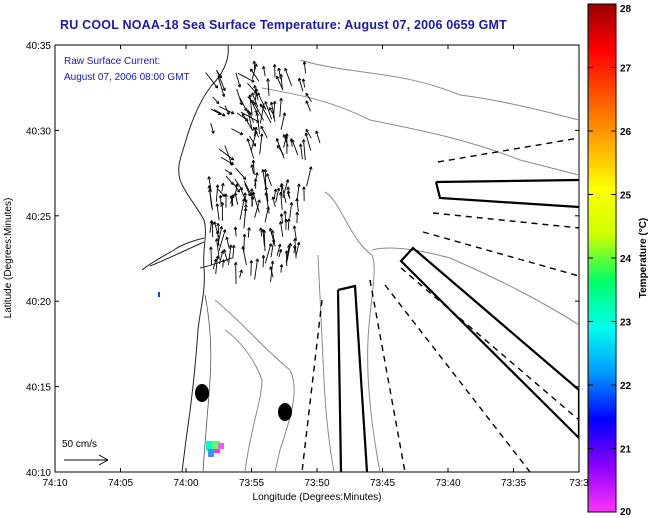  Describe the element at coordinates (185, 483) in the screenshot. I see `x-tick-label: 74:00` at that location.